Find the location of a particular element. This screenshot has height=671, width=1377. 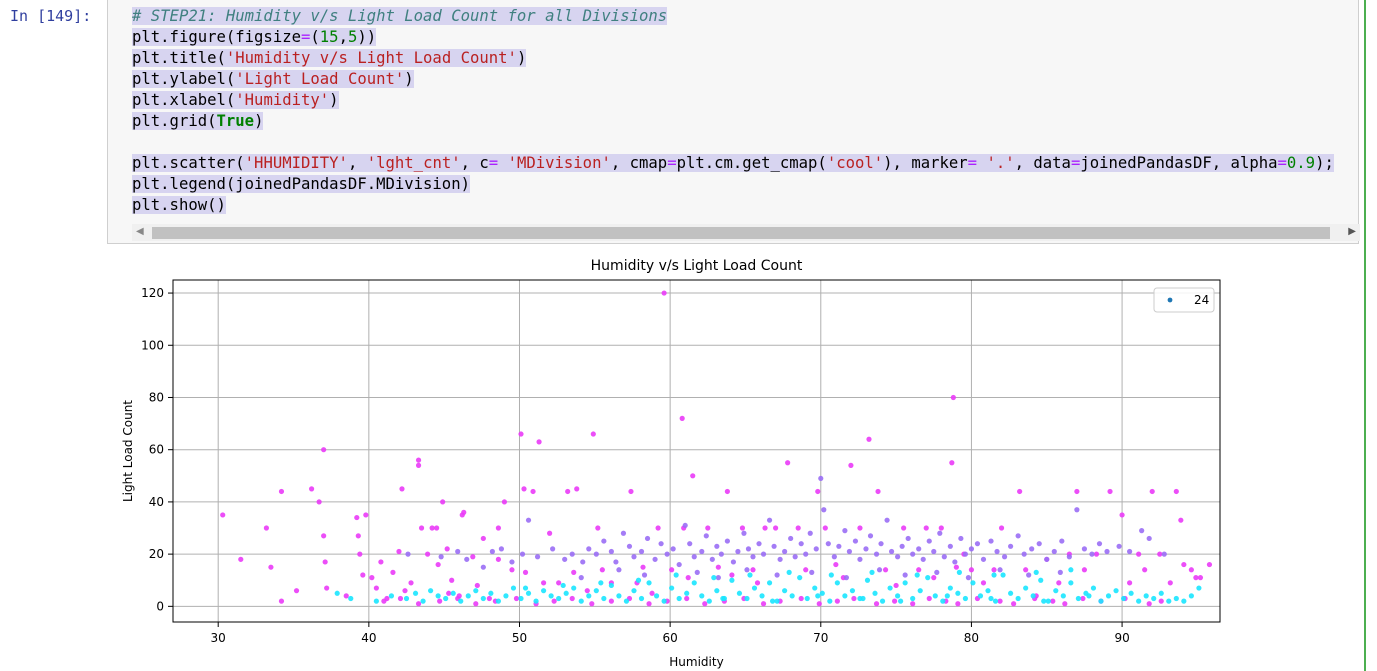

code-token: 'Light Load Count' is located at coordinates (320, 79).